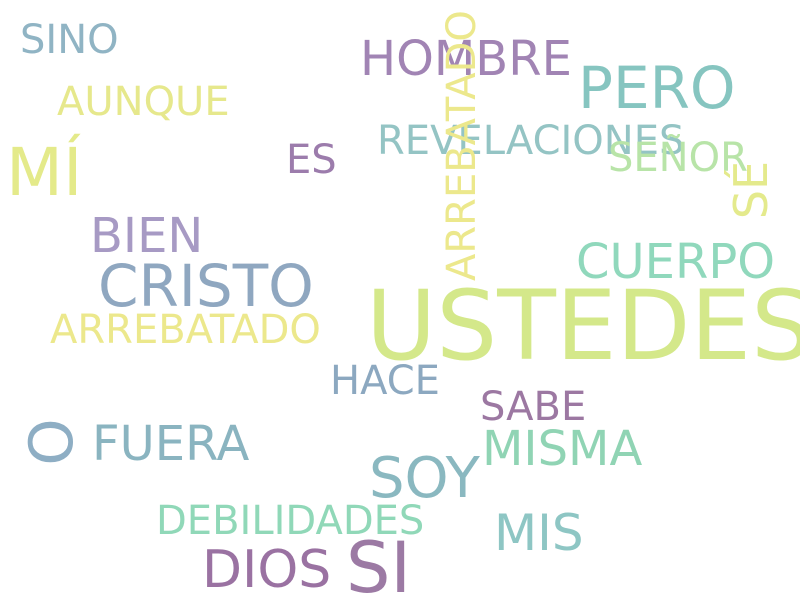 The height and width of the screenshot is (609, 800). What do you see at coordinates (171, 444) in the screenshot?
I see `word-misma: FUERA` at bounding box center [171, 444].